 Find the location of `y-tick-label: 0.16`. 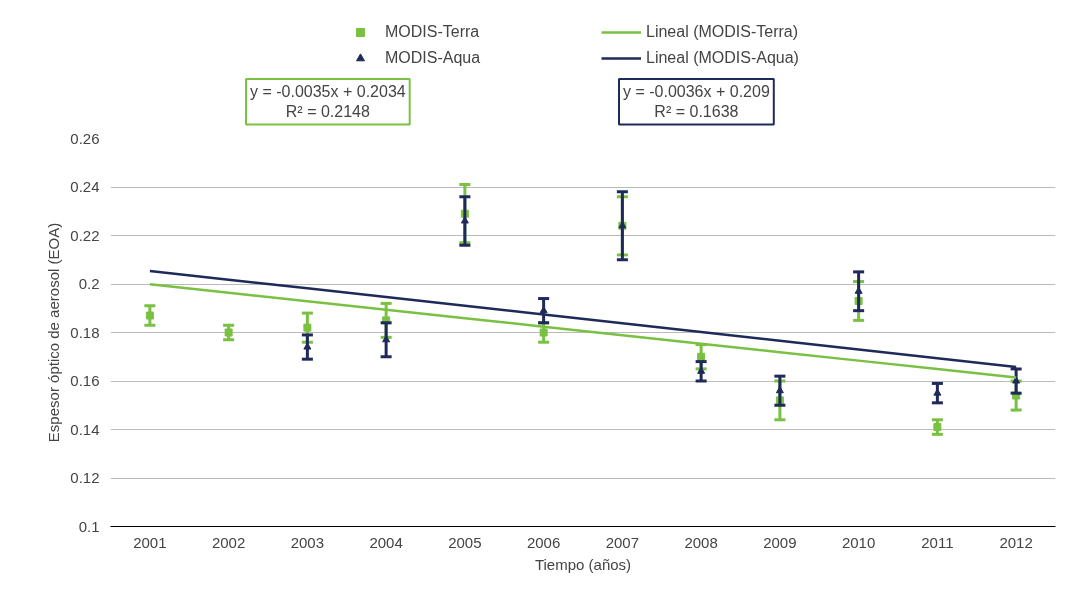

y-tick-label: 0.16 is located at coordinates (85, 380).